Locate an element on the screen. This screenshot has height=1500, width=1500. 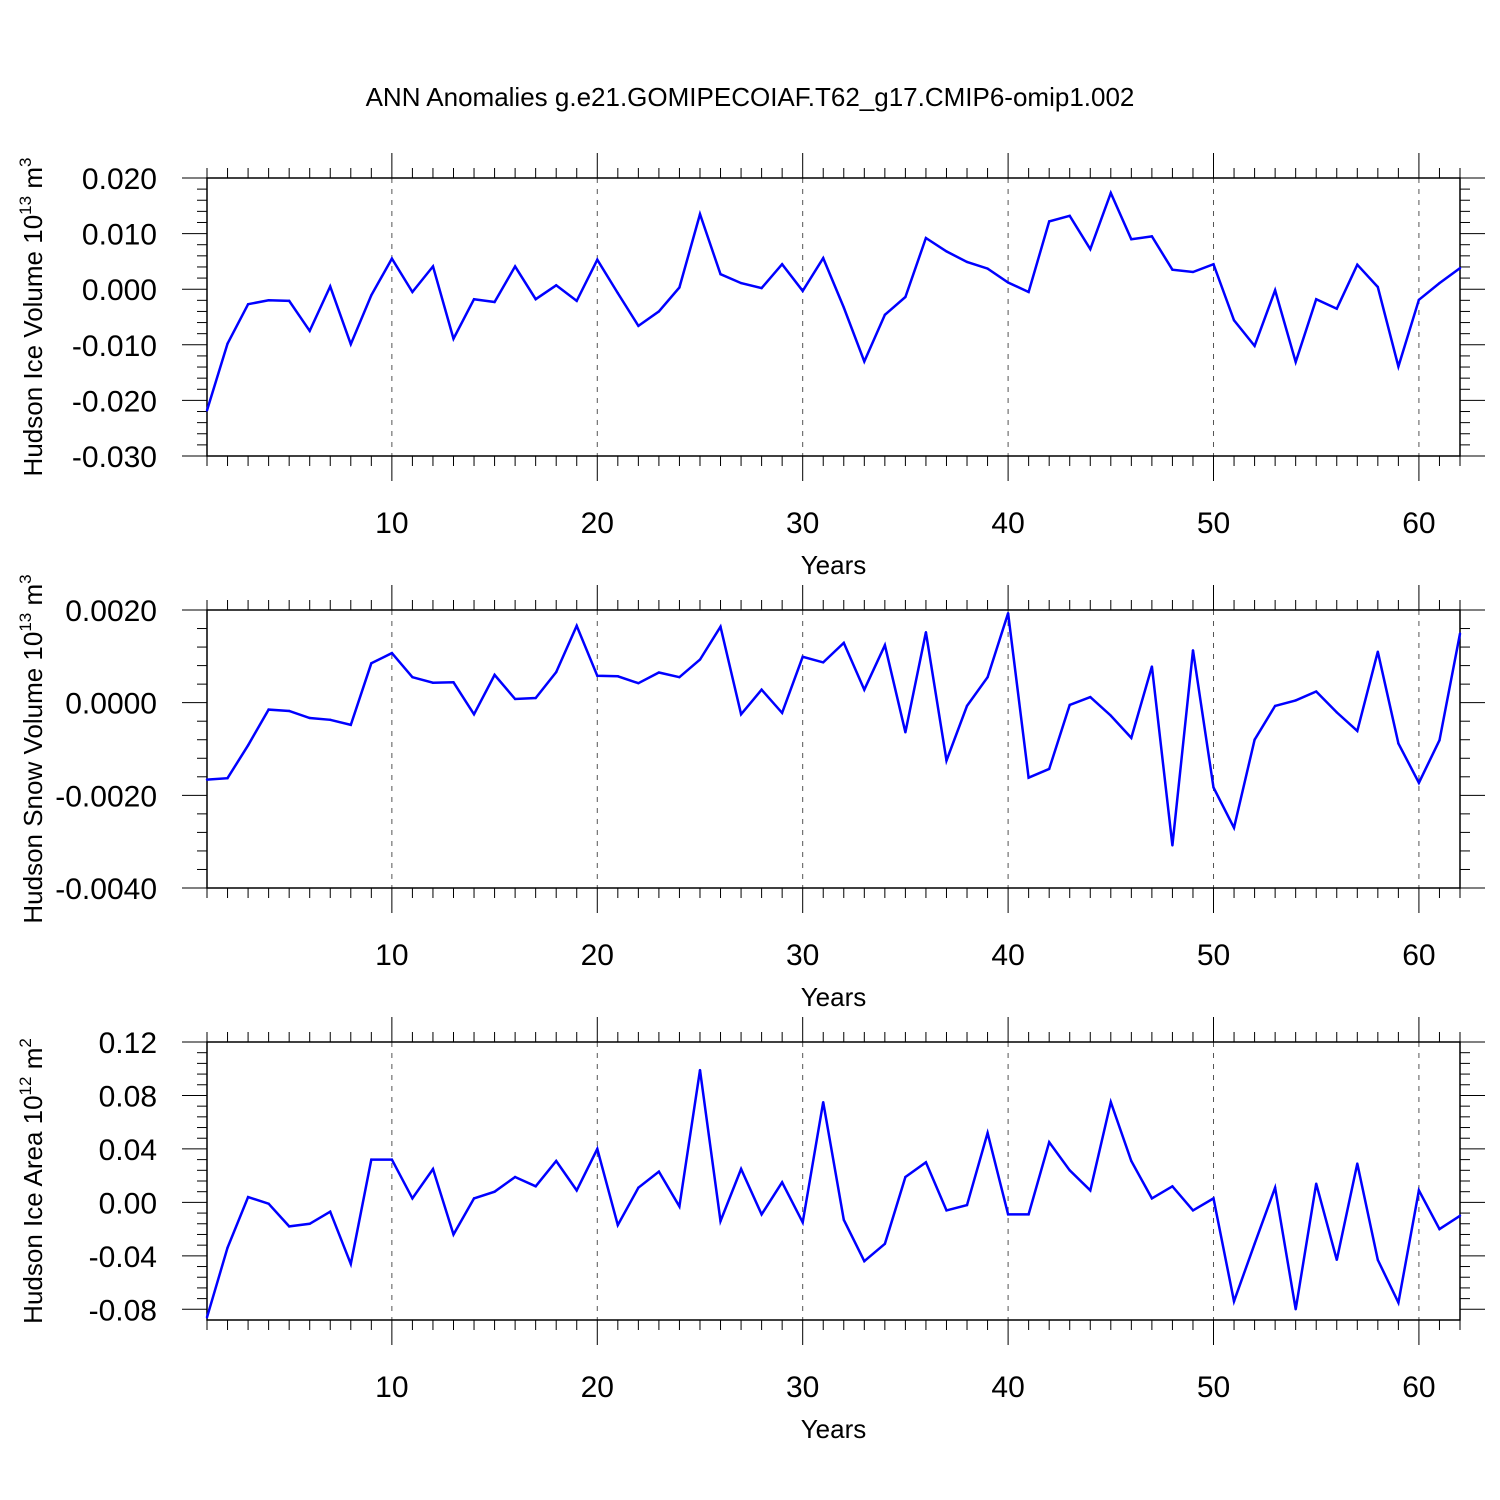
y-tick-label: -0.030 is located at coordinates (114, 457).